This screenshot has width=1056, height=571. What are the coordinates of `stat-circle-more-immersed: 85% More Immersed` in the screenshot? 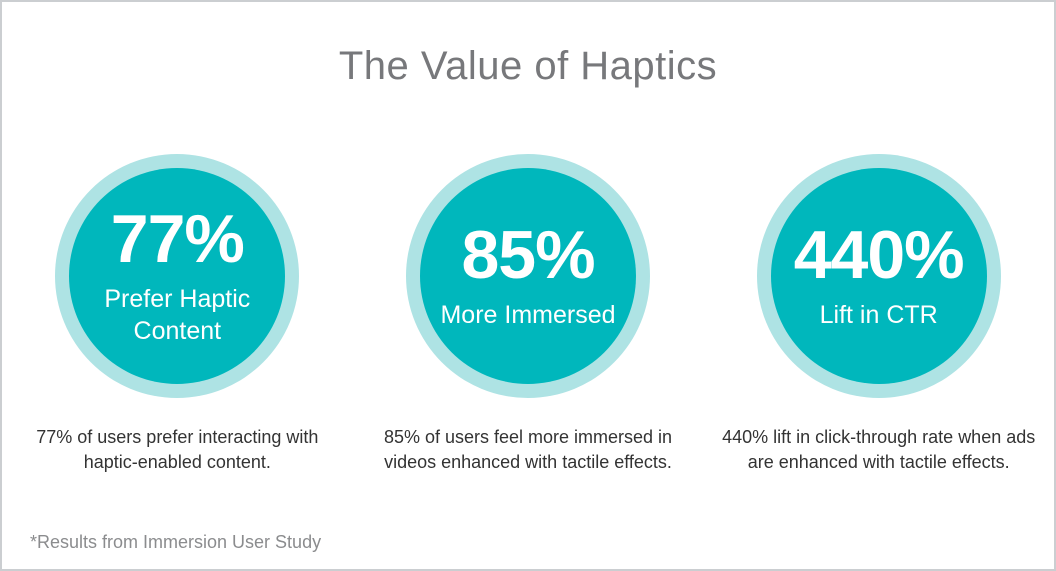 It's located at (528, 276).